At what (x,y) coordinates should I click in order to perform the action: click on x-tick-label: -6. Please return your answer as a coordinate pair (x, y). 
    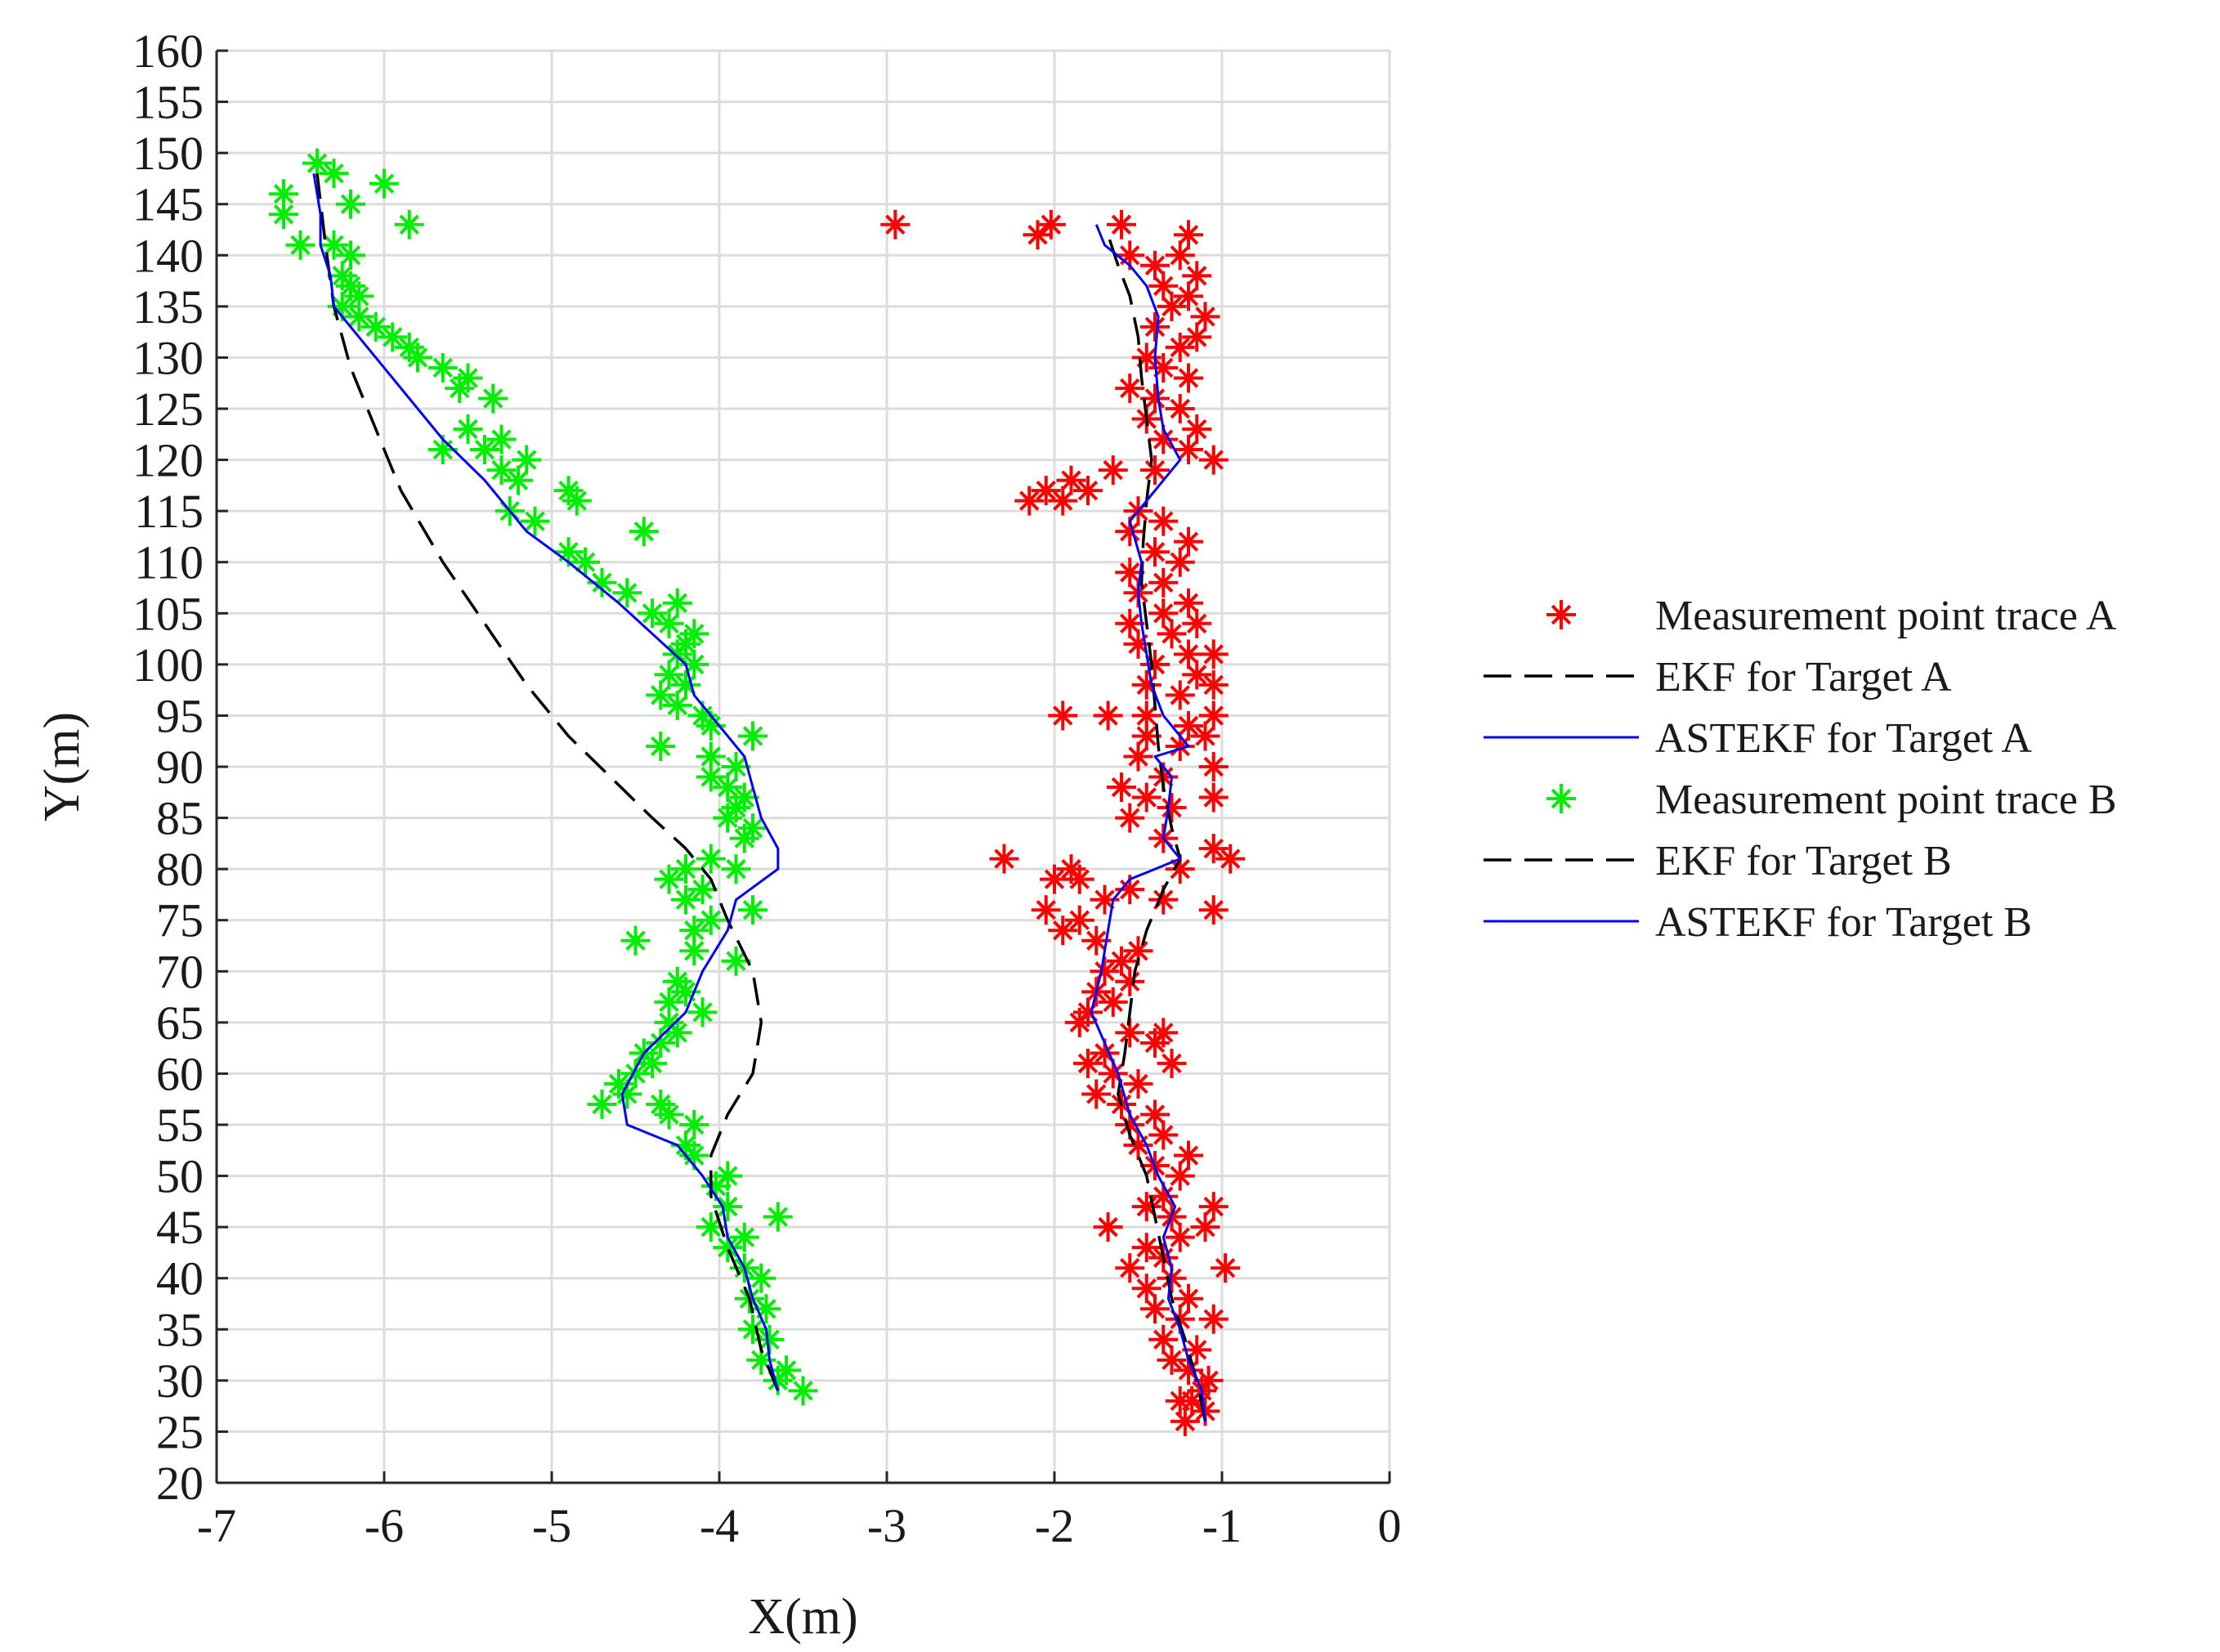
    Looking at the image, I should click on (384, 1525).